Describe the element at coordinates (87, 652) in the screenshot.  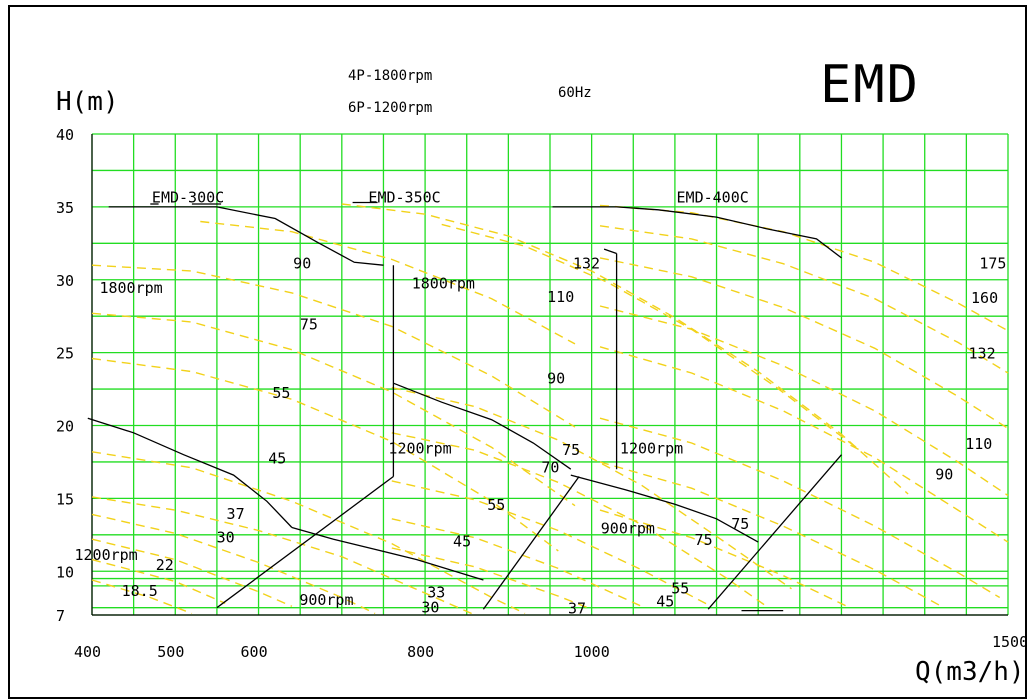
I see `x-tick-label: 400` at that location.